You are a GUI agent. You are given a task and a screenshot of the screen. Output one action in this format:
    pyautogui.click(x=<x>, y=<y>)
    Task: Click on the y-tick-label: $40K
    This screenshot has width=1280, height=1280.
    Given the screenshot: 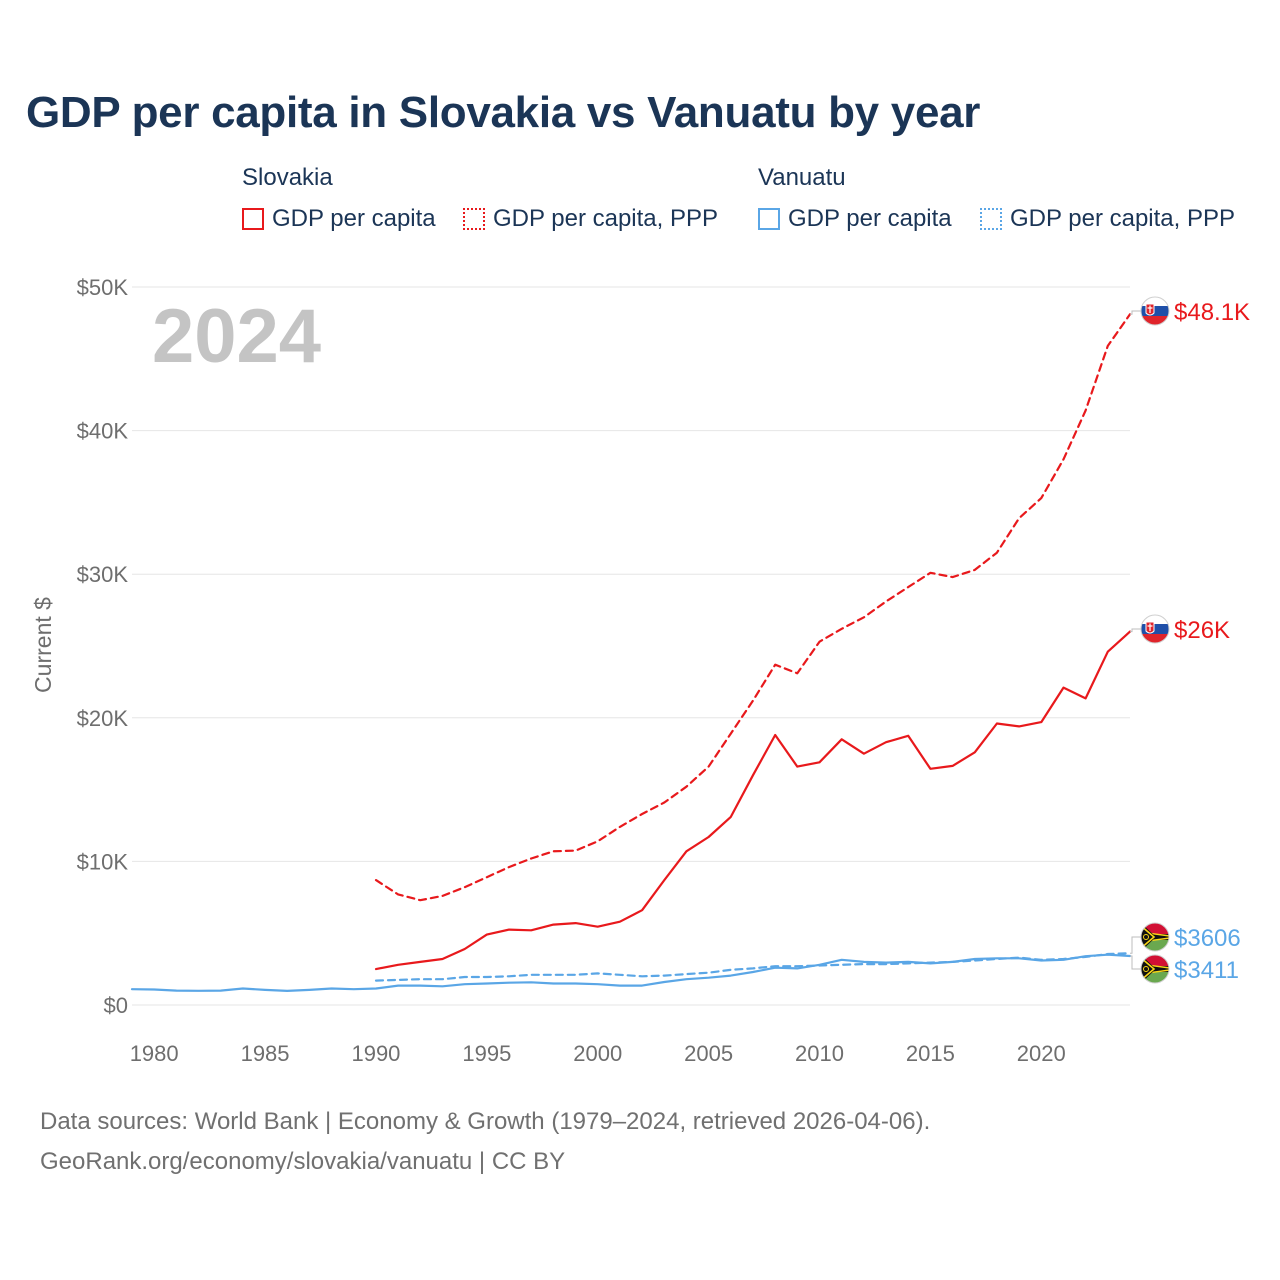 What is the action you would take?
    pyautogui.click(x=103, y=431)
    